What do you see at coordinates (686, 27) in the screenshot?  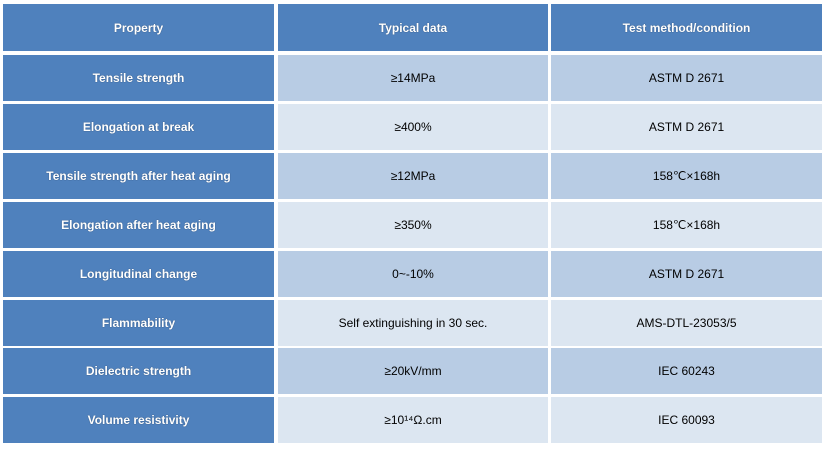 I see `header-cell: Test method/condition` at bounding box center [686, 27].